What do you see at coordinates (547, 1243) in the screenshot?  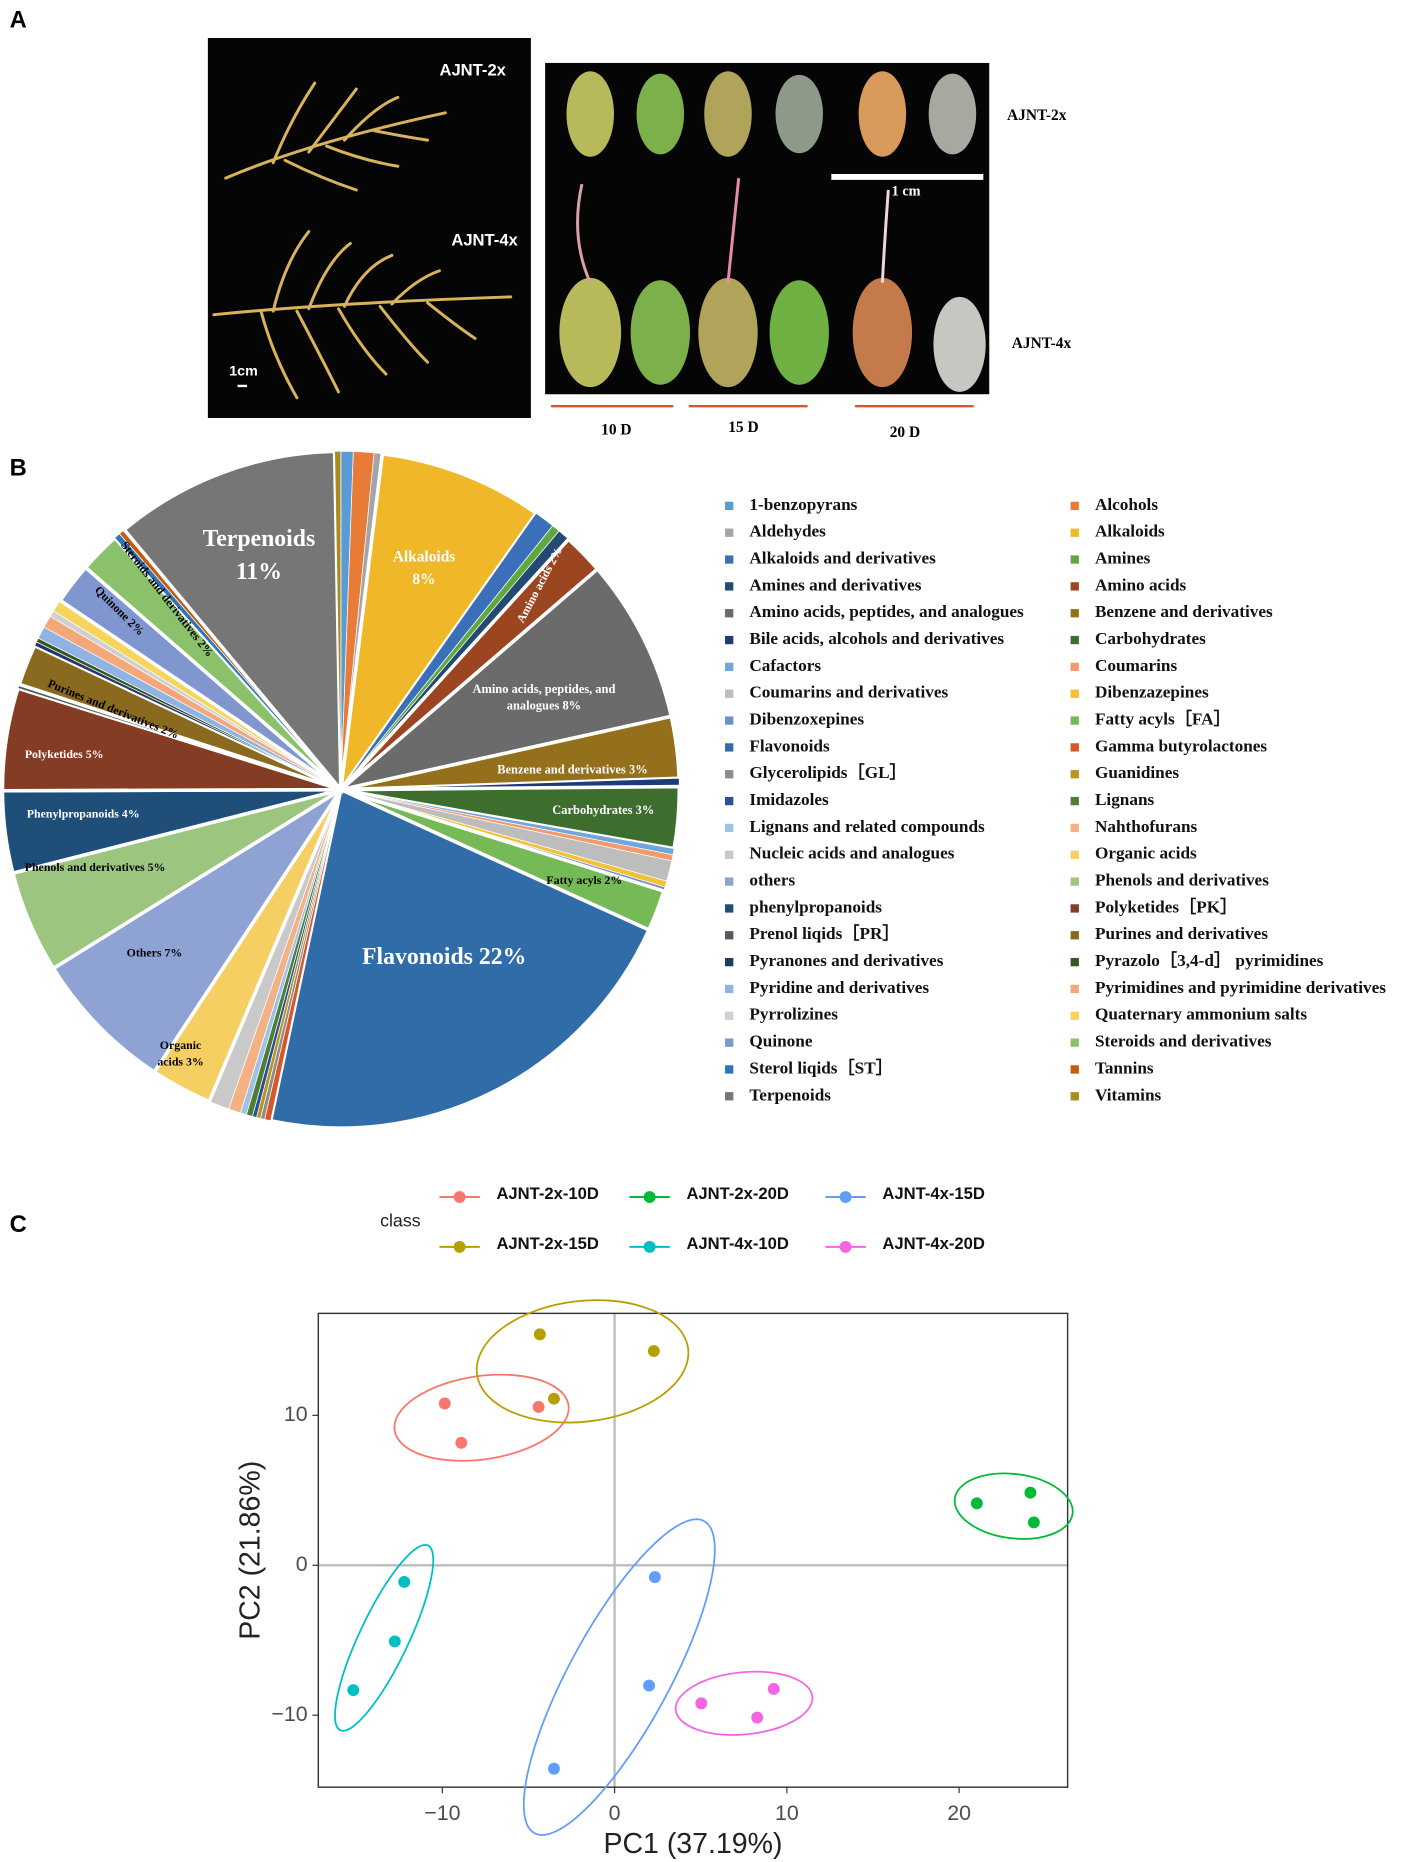 I see `legend-label: AJNT-2x-15D` at bounding box center [547, 1243].